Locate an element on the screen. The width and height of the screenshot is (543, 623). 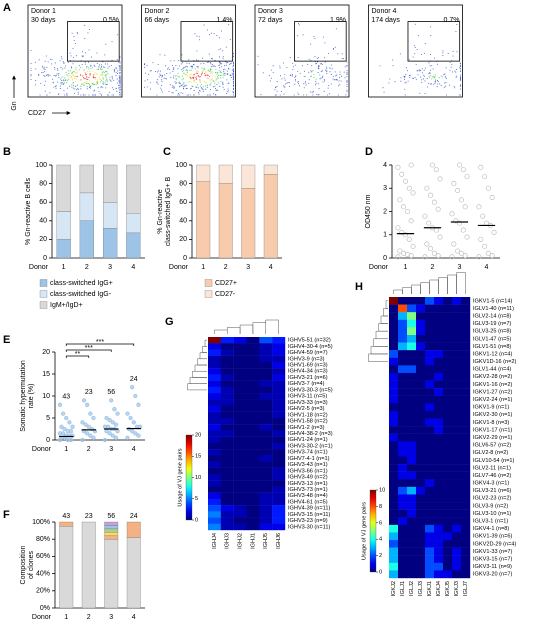
row-label: IGKV1-17 (n=1) is located at coordinates (492, 430).